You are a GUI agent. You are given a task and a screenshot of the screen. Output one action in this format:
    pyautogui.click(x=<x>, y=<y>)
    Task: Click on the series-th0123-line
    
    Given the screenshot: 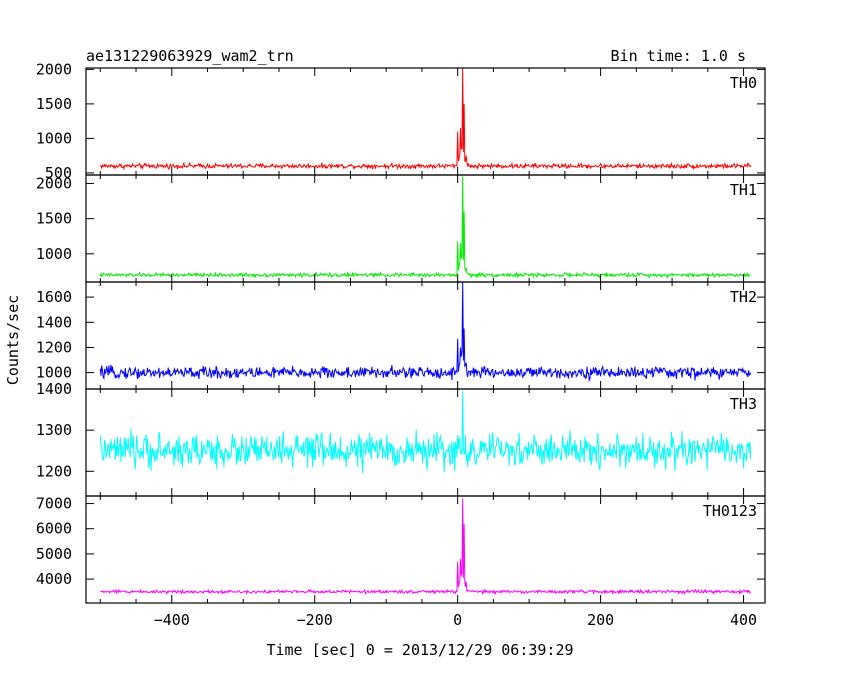 What is the action you would take?
    pyautogui.click(x=425, y=547)
    